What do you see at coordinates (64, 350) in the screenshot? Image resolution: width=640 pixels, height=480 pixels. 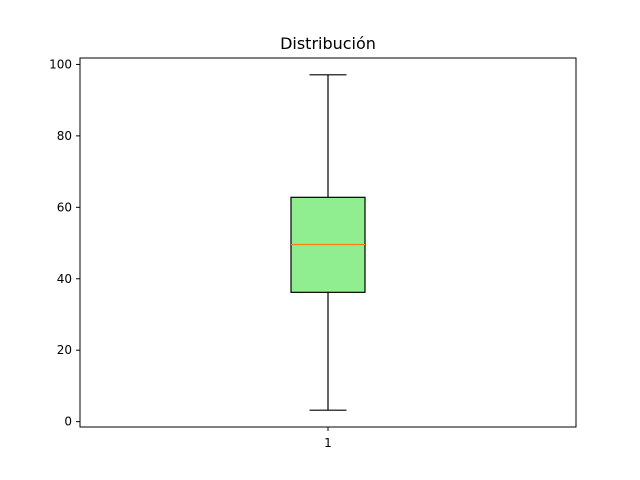 I see `y-tick-label: 20` at bounding box center [64, 350].